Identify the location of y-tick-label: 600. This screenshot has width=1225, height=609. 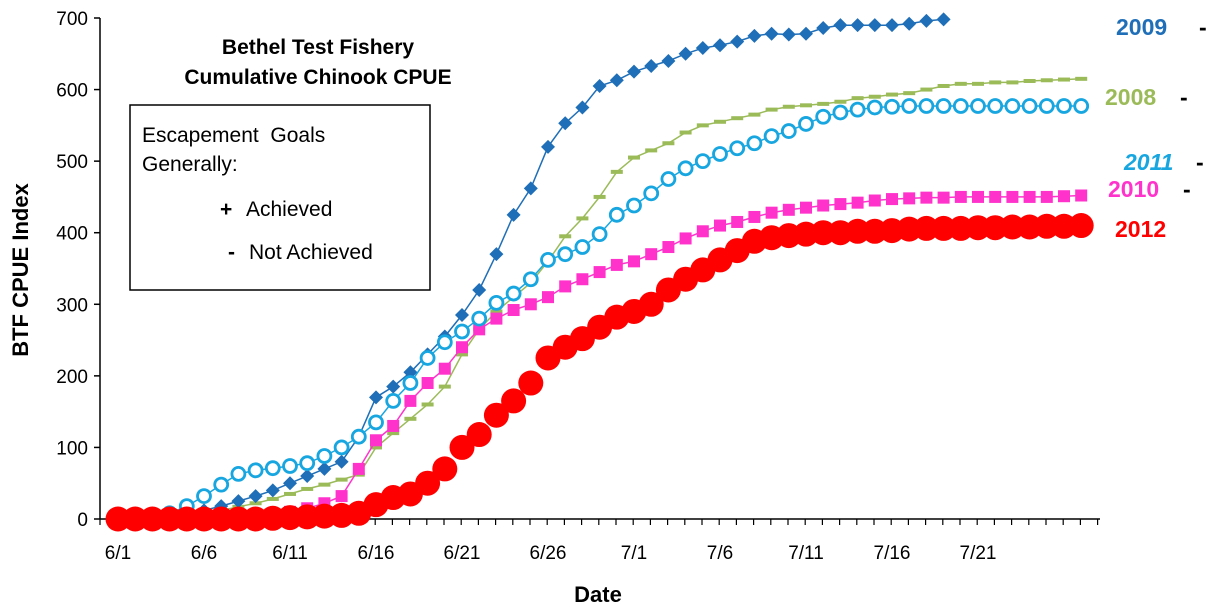
(72, 91).